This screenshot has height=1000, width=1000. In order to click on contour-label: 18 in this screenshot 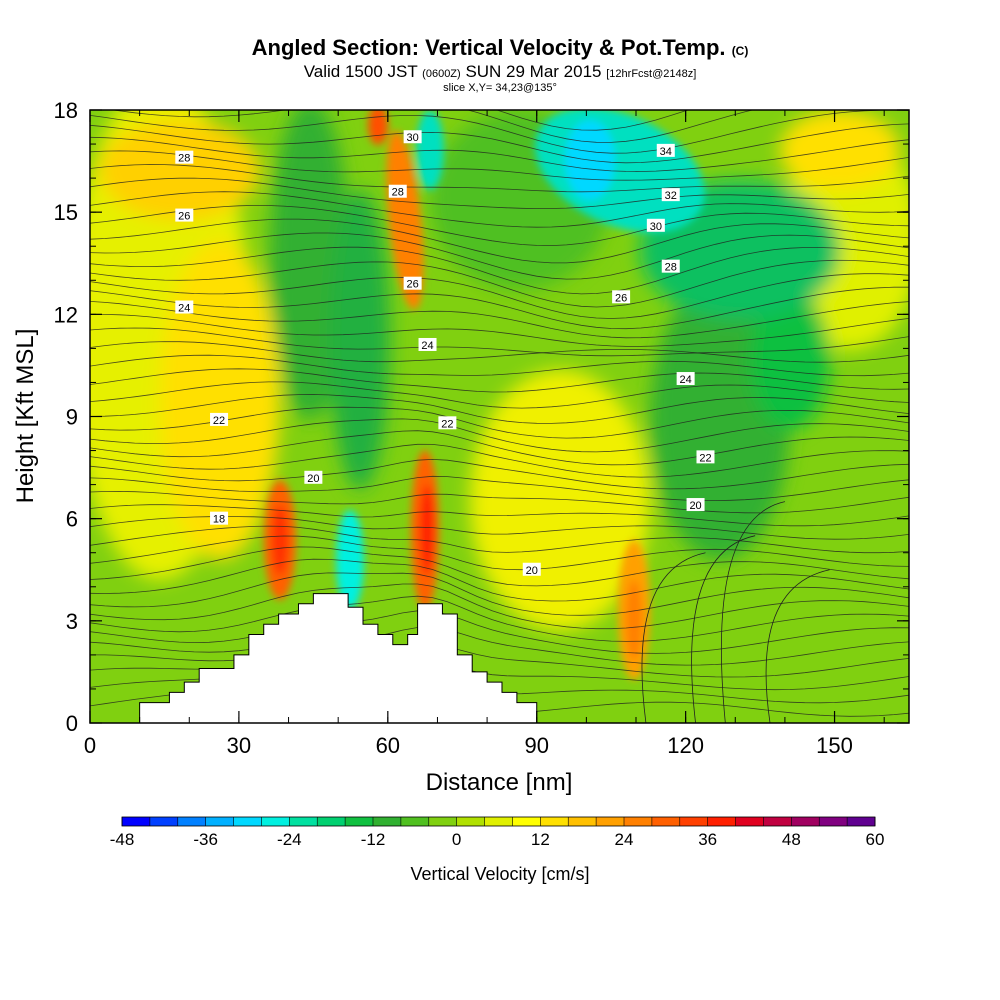, I will do `click(219, 520)`.